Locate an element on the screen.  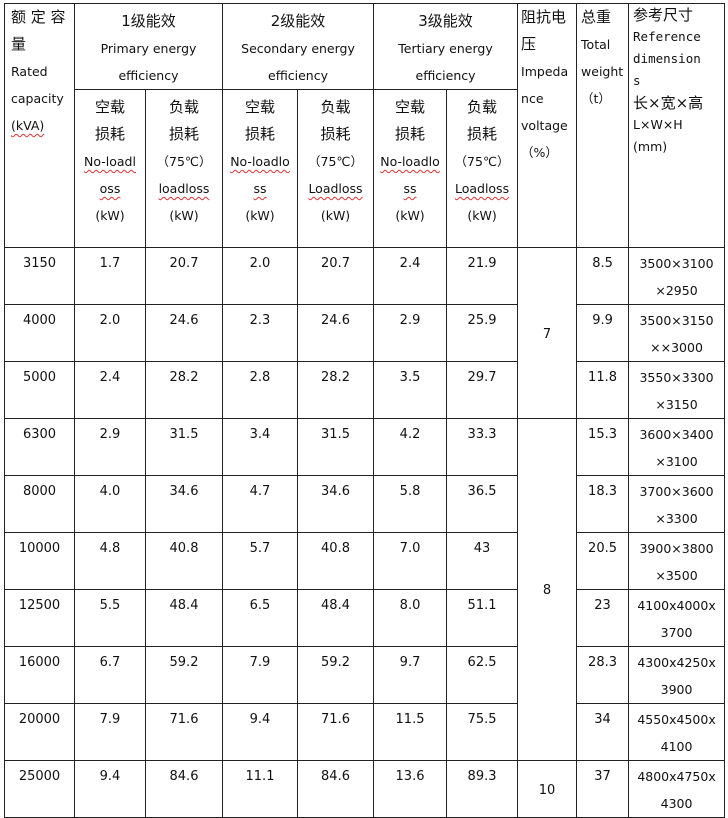
header-text: （75℃） is located at coordinates (335, 161).